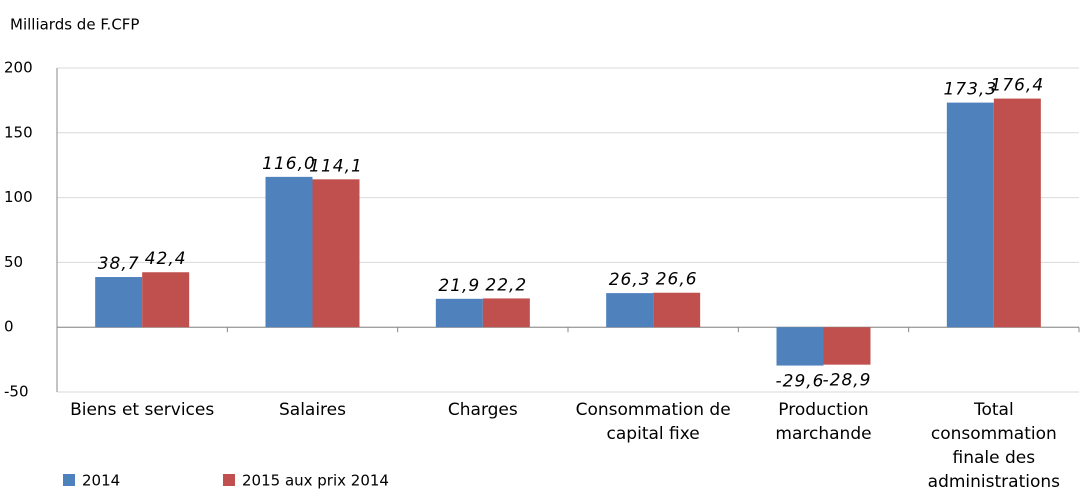 The image size is (1084, 491). Describe the element at coordinates (970, 90) in the screenshot. I see `value-label: 173,3` at that location.